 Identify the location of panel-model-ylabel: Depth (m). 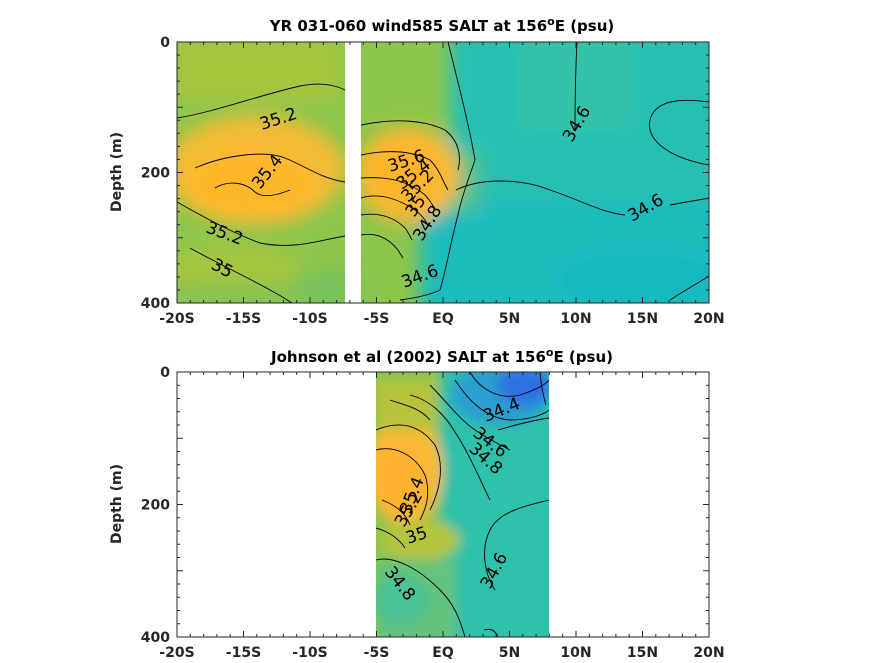
(117, 172).